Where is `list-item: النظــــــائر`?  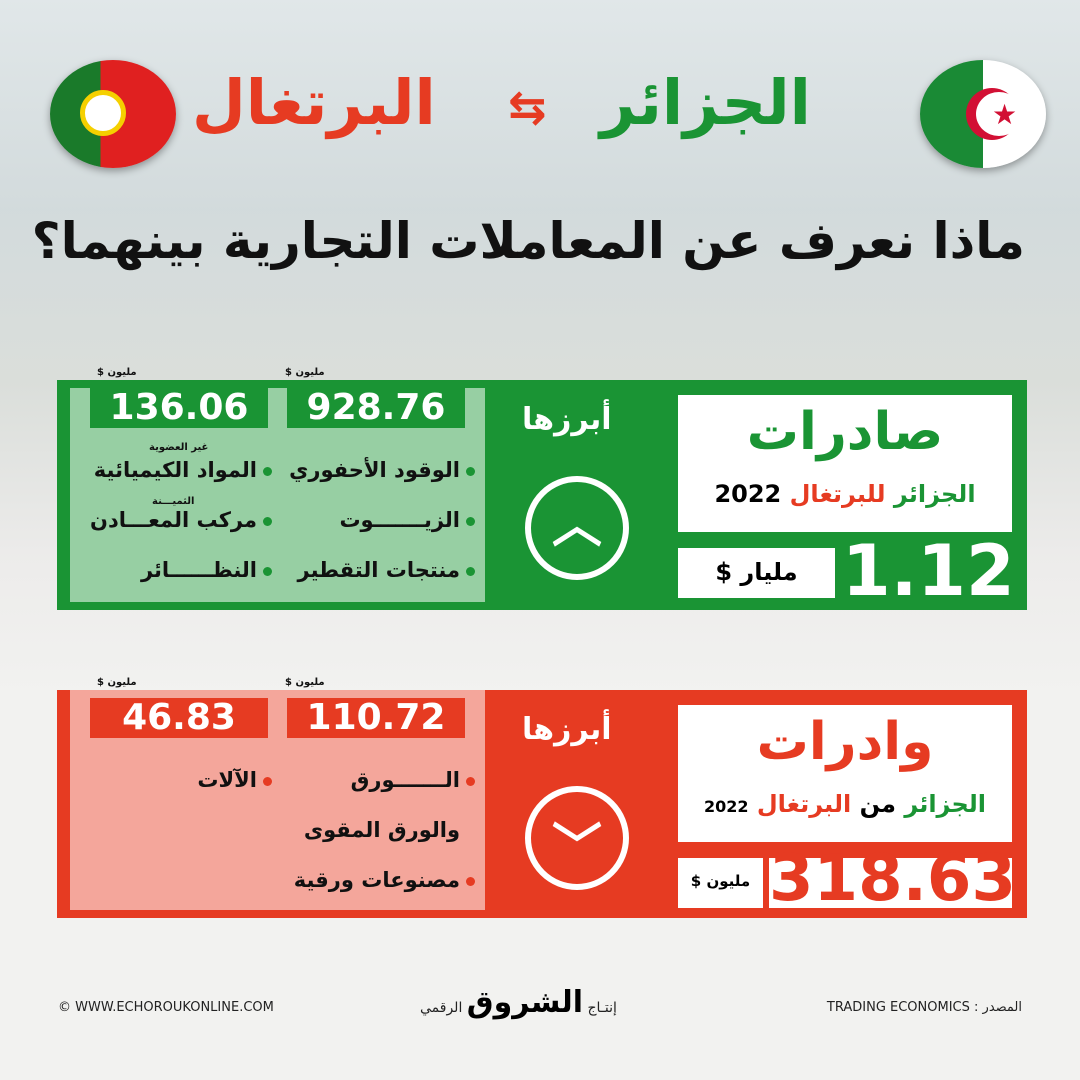
list-item: النظــــــائر is located at coordinates (206, 570).